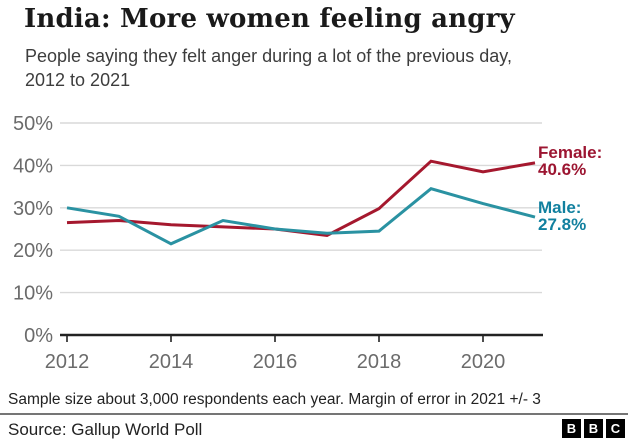  What do you see at coordinates (78, 80) in the screenshot?
I see `chart-subtitle-line2: 2012 to 2021` at bounding box center [78, 80].